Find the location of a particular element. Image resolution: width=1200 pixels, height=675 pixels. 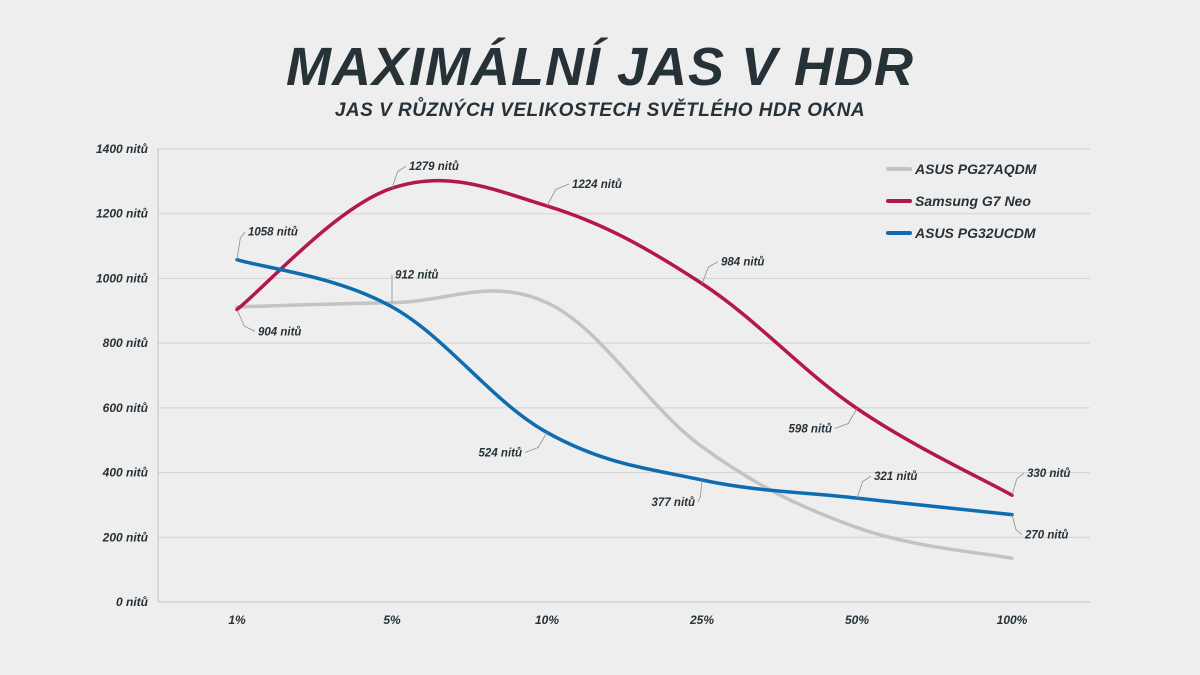

x-tick-label: 50% is located at coordinates (857, 620).